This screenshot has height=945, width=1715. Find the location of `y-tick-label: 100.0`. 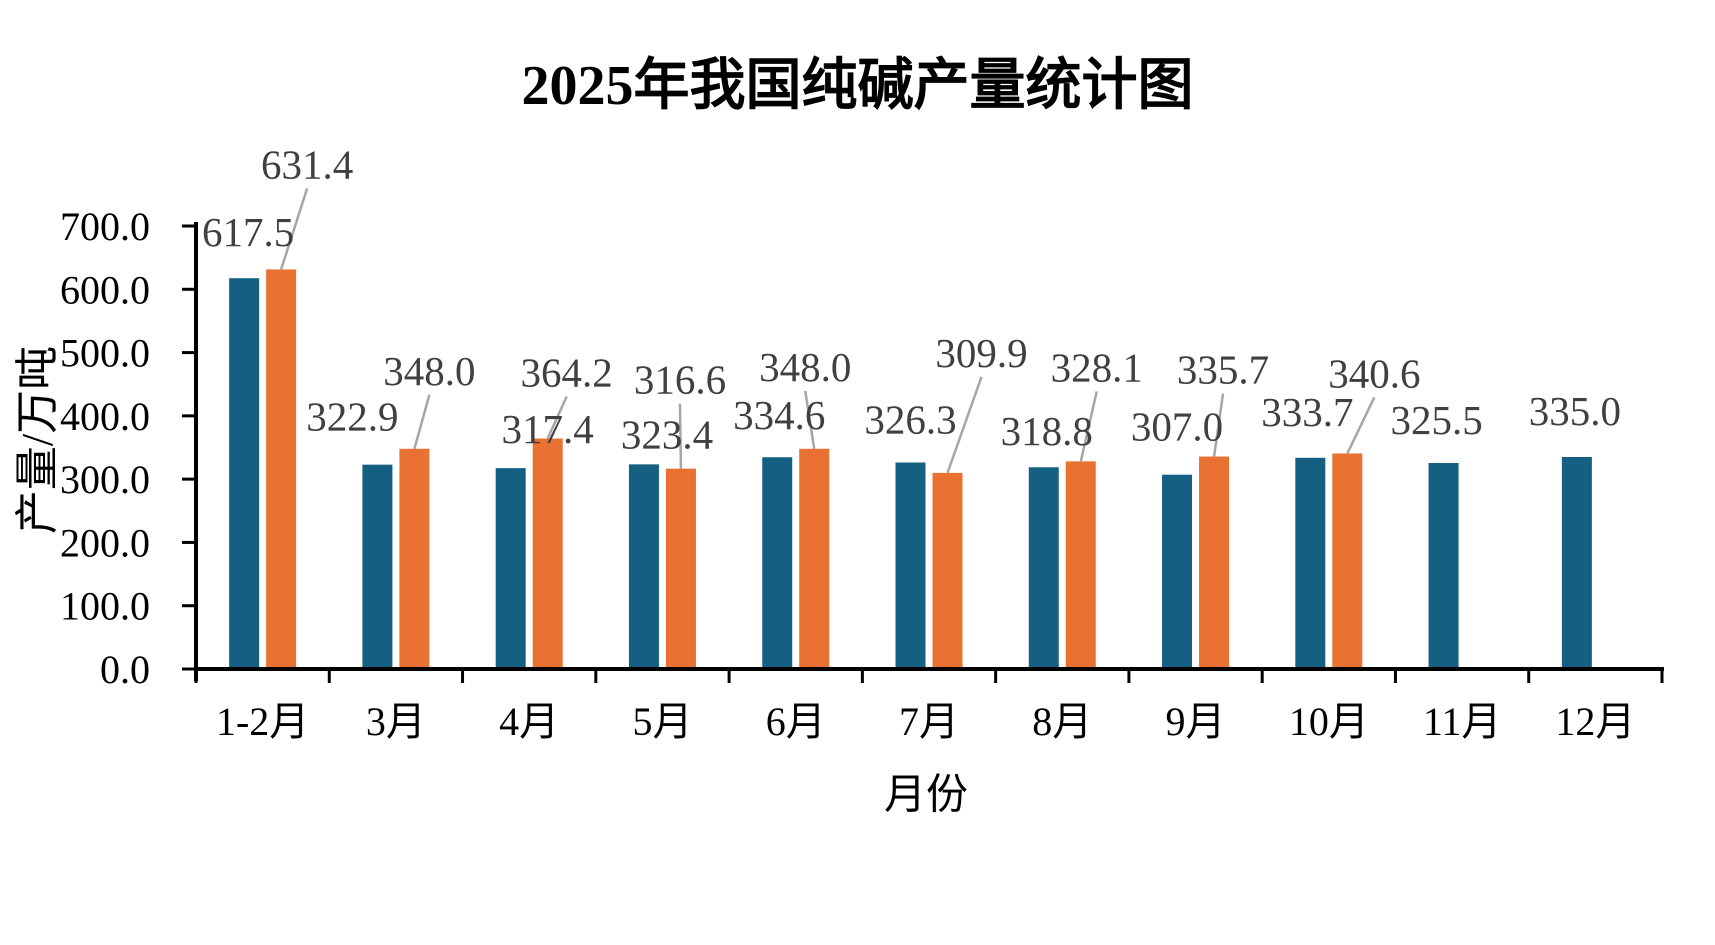

y-tick-label: 100.0 is located at coordinates (105, 606).